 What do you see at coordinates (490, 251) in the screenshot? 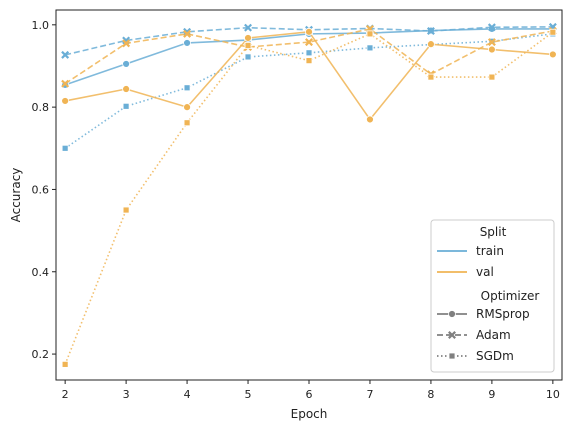
I see `legend-label-train: train` at bounding box center [490, 251].